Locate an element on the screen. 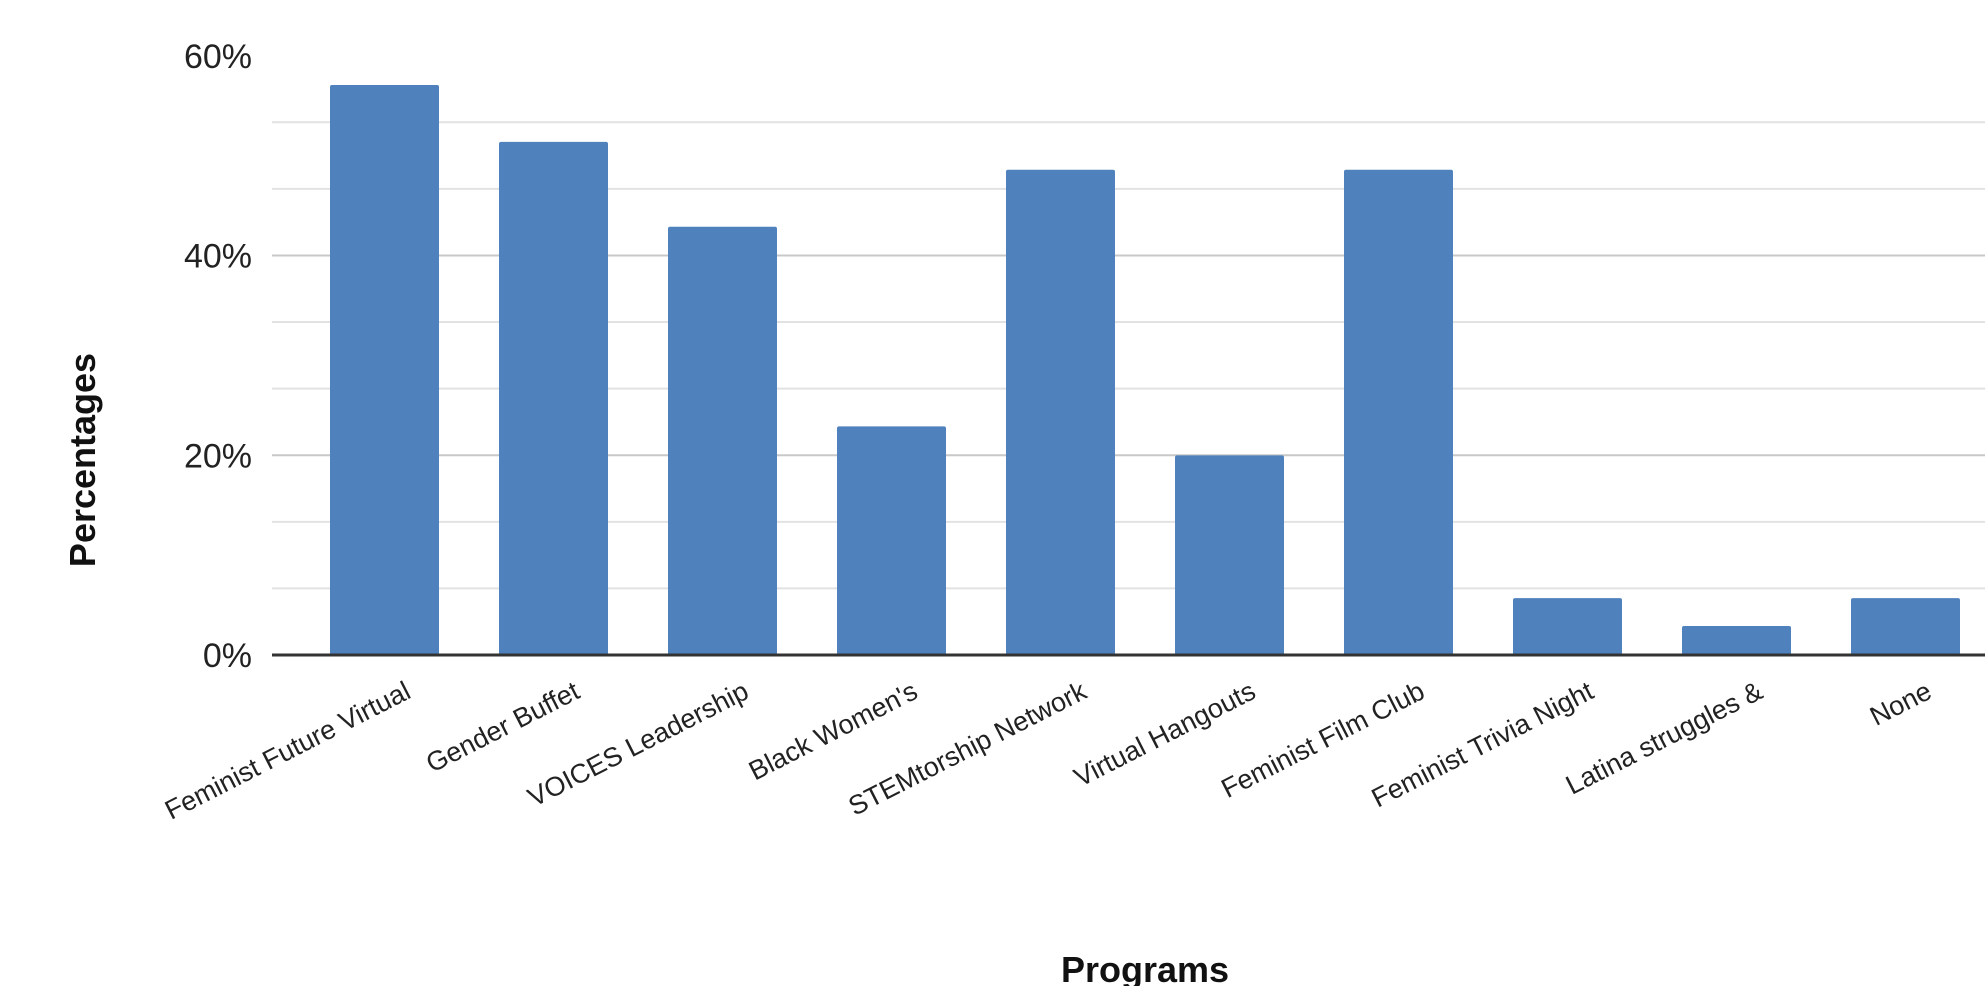  y-tick-label: 20% is located at coordinates (218, 456).